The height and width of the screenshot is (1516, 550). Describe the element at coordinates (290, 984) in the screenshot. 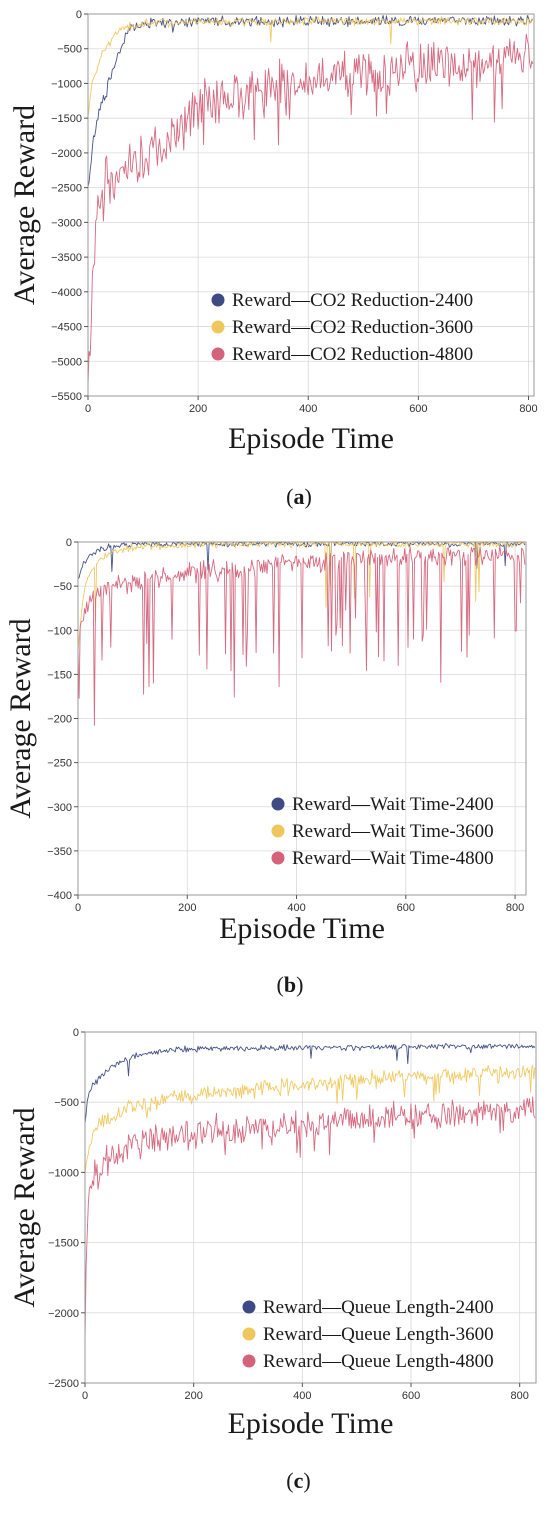

I see `panel-caption: (b)` at that location.